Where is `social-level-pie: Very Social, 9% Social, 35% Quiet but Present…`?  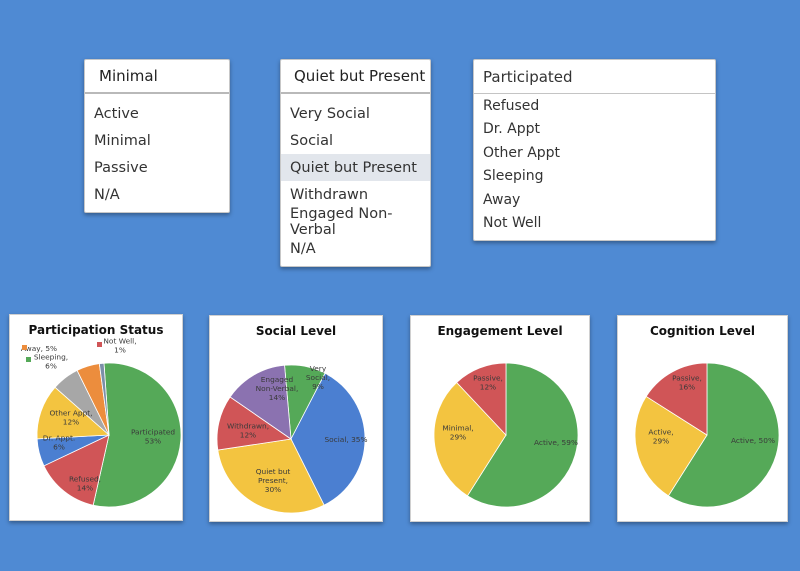 social-level-pie: Very Social, 9% Social, 35% Quiet but Present… is located at coordinates (292, 439).